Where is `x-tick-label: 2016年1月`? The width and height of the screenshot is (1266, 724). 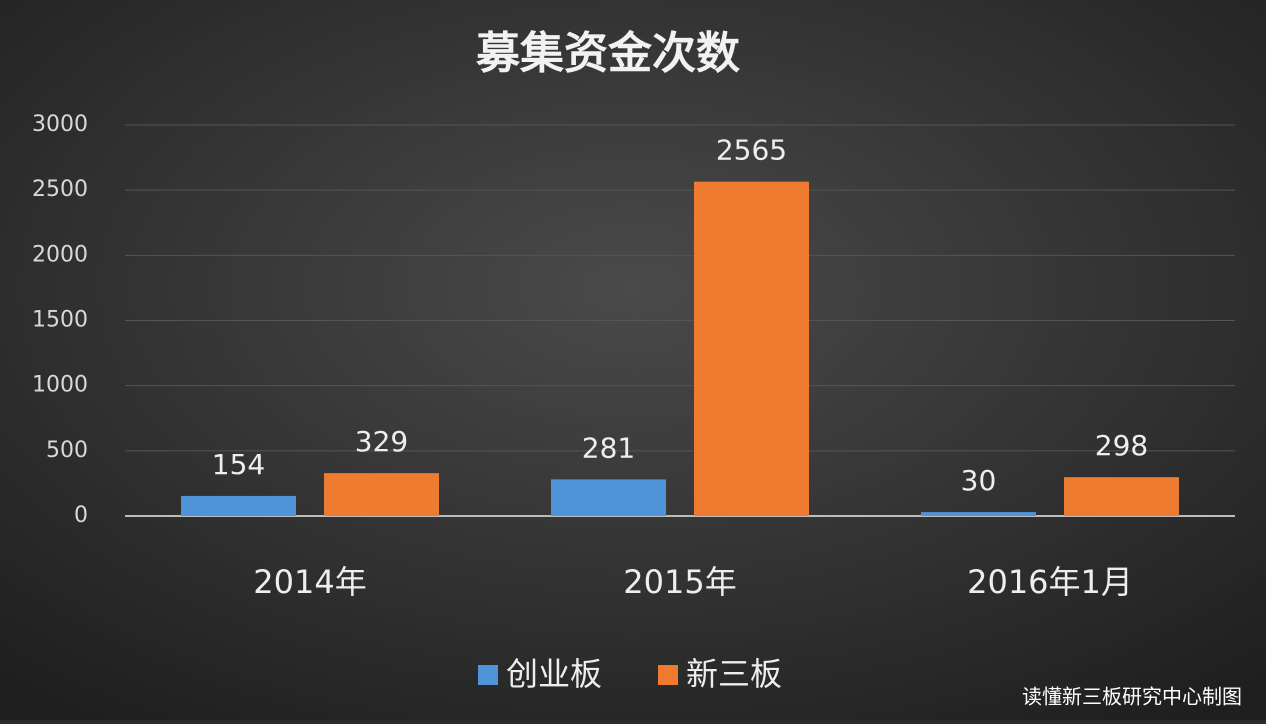
x-tick-label: 2016年1月 is located at coordinates (1050, 582).